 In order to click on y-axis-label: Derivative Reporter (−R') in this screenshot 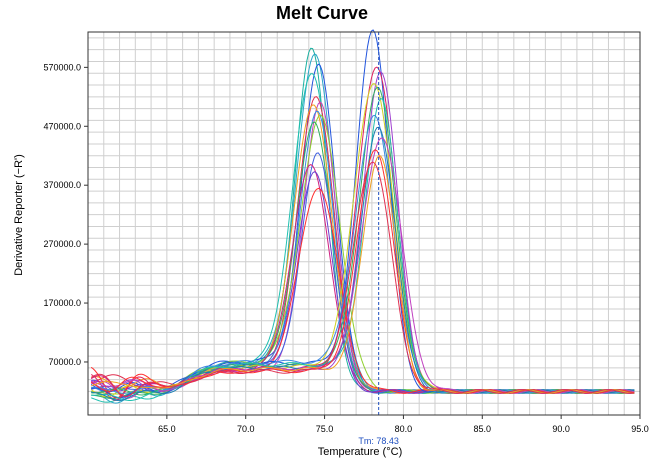, I will do `click(19, 215)`.